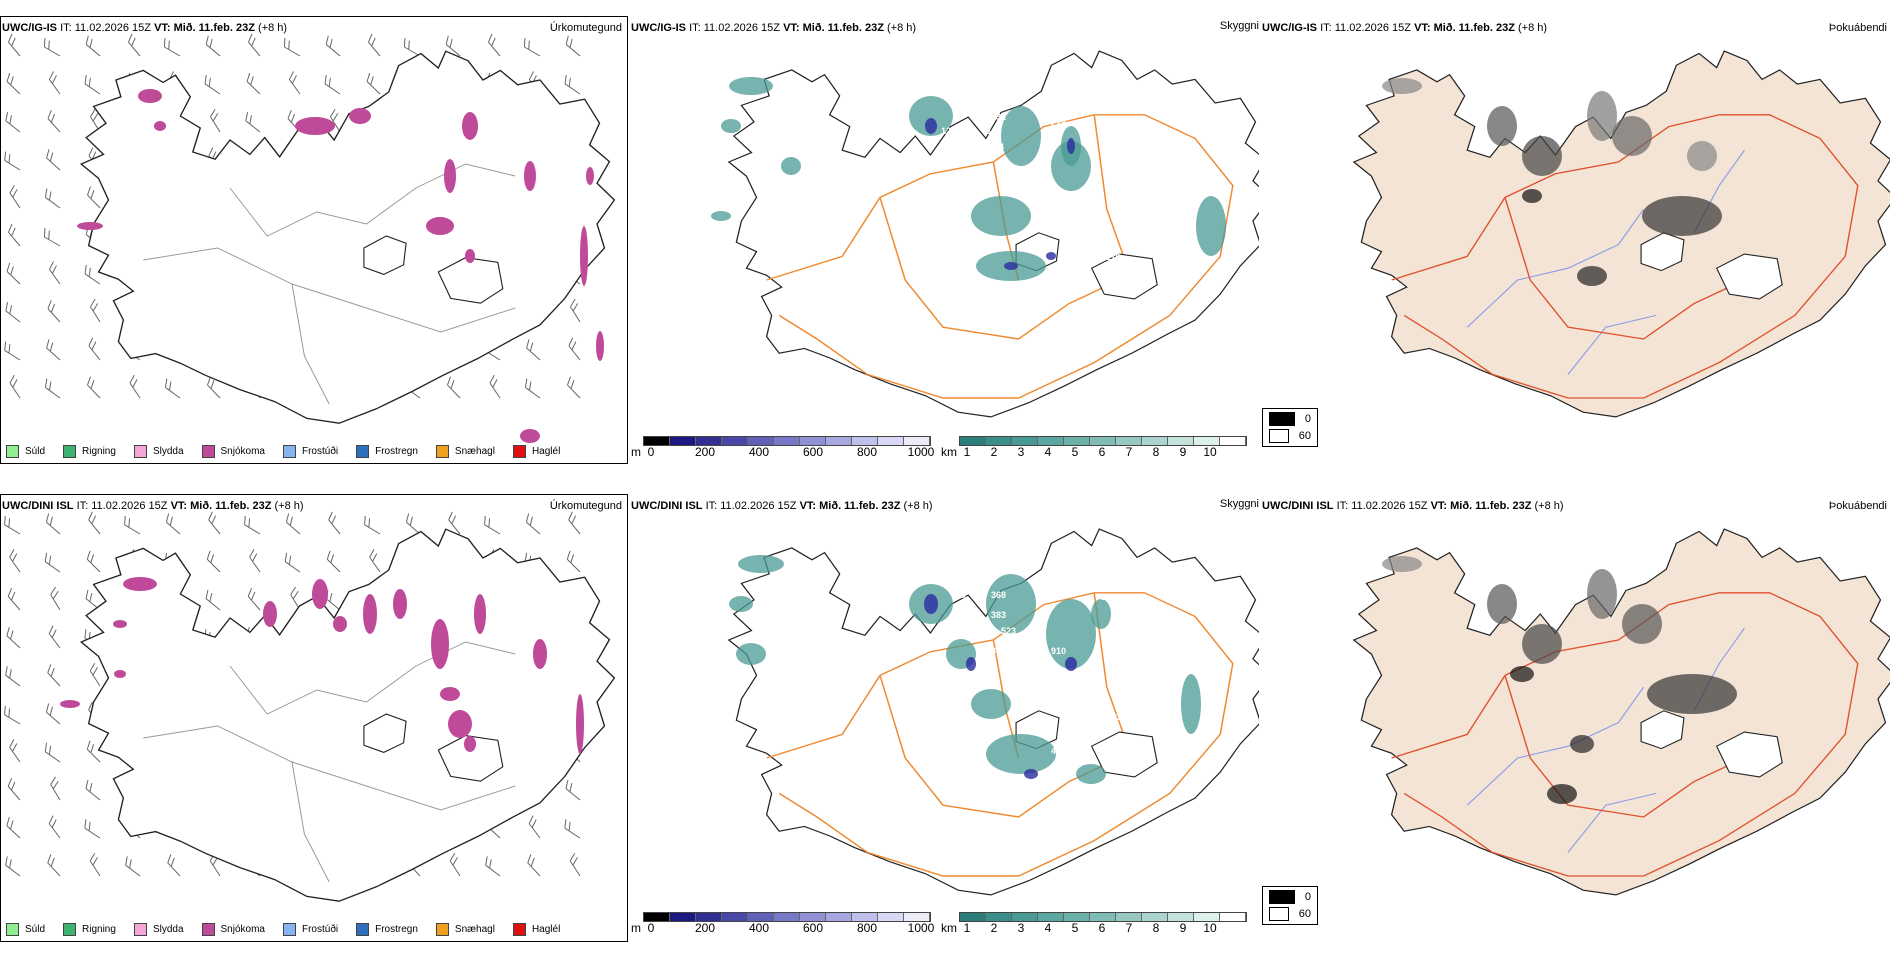 The width and height of the screenshot is (1900, 958). What do you see at coordinates (1108, 597) in the screenshot?
I see `visibility-value: 177` at bounding box center [1108, 597].